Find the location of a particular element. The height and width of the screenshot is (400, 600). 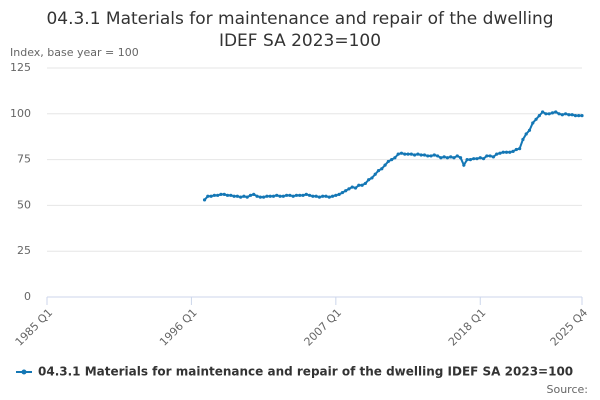

x-tick-label: 2018 Q1 is located at coordinates (467, 327).